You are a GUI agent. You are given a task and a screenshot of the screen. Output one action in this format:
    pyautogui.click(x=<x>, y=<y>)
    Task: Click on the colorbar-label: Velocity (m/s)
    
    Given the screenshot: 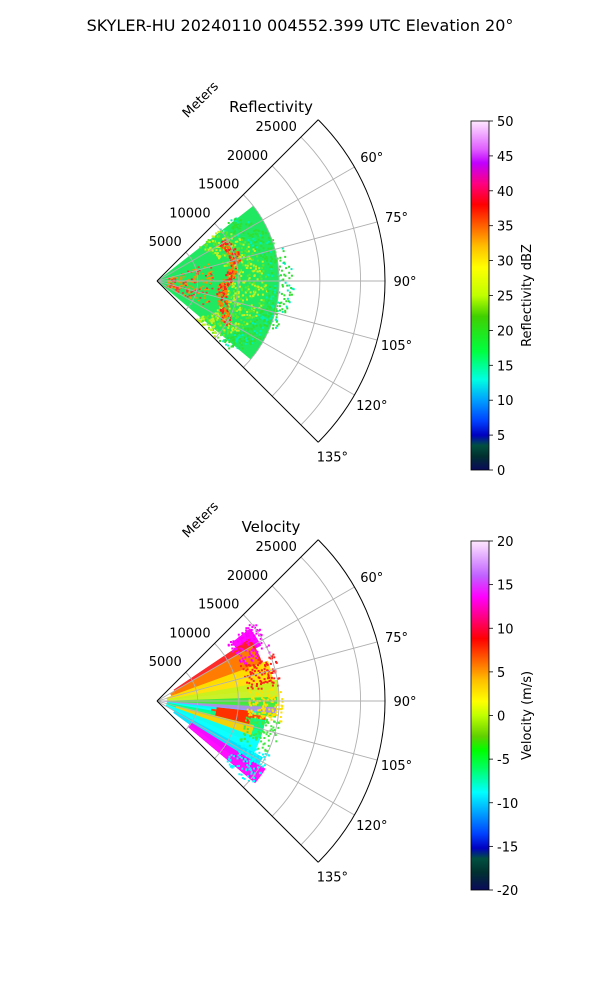 What is the action you would take?
    pyautogui.click(x=527, y=715)
    